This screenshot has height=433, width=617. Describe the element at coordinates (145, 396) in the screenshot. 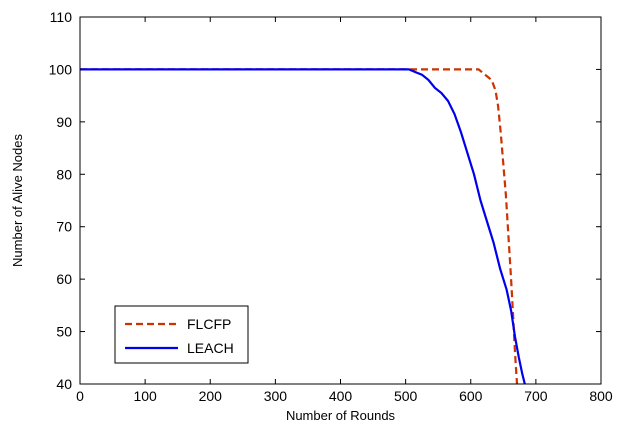

I see `x-tick-label: 100` at that location.